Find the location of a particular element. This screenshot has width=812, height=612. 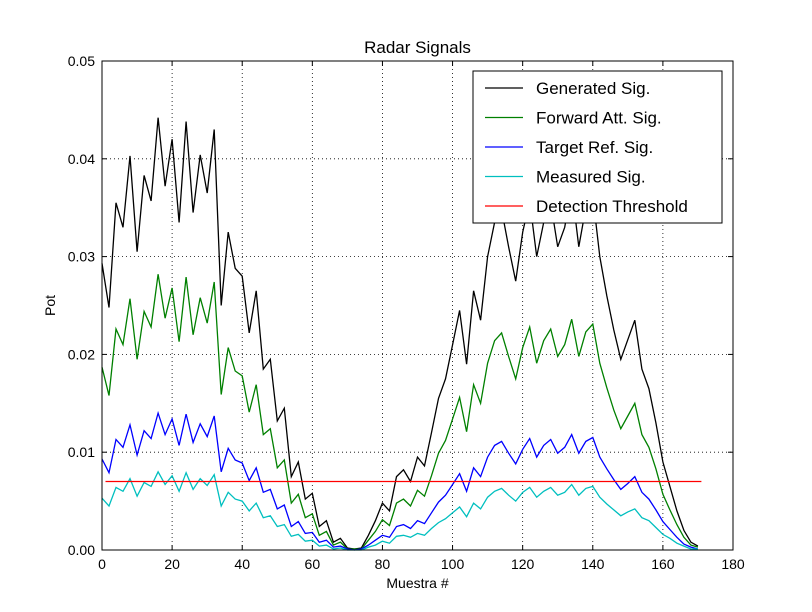

y-tick-label: 0.05 is located at coordinates (81, 61).